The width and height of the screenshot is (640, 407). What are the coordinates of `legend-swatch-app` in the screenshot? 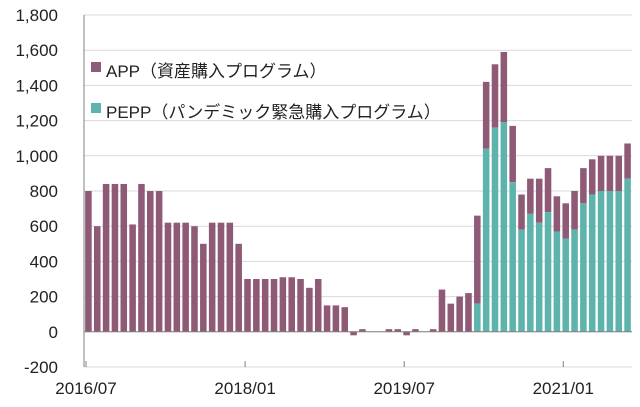 It's located at (96, 67).